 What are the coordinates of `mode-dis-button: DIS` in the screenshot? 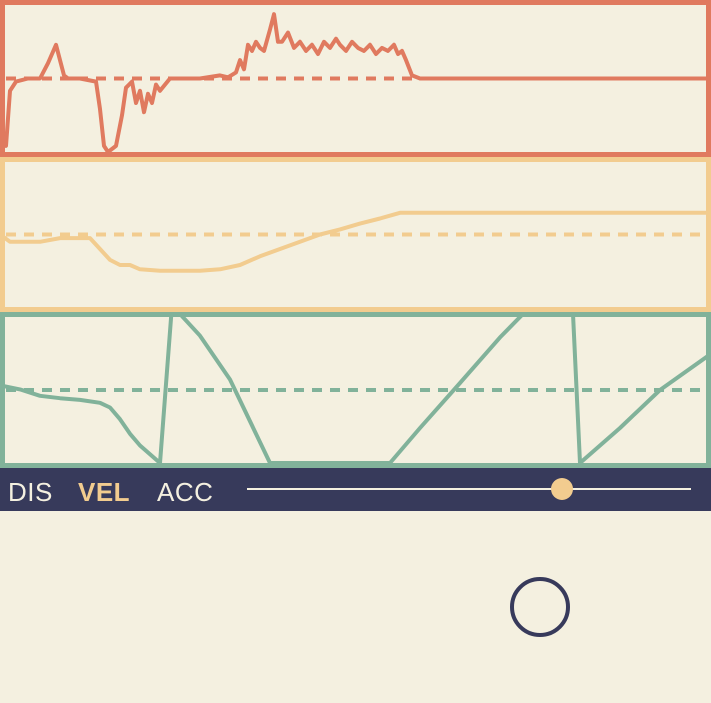 It's located at (30, 492).